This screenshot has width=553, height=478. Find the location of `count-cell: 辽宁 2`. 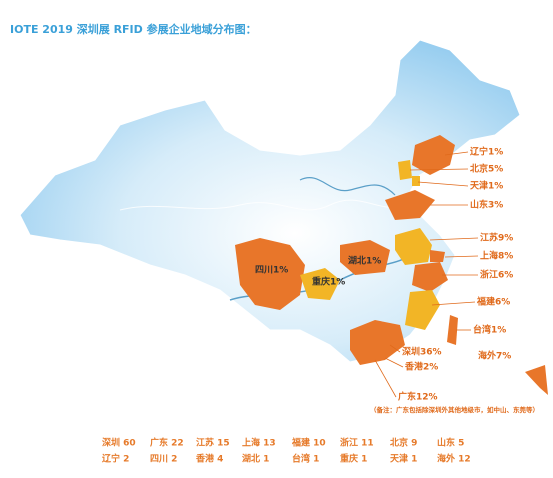

count-cell: 辽宁 2 is located at coordinates (115, 459).